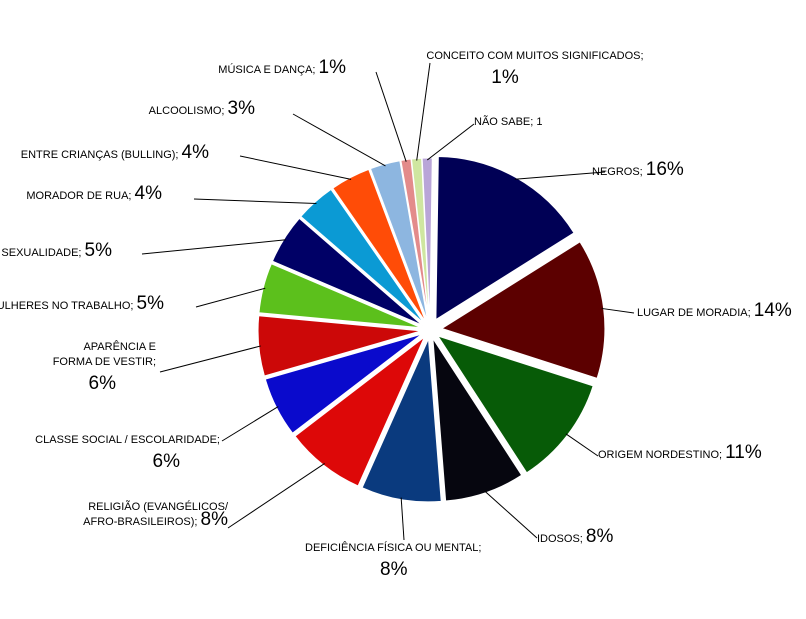 This screenshot has width=806, height=619. What do you see at coordinates (127, 453) in the screenshot?
I see `slice-label-6: CLASSE SOCIAL / ESCOLARIDADE; 6%` at bounding box center [127, 453].